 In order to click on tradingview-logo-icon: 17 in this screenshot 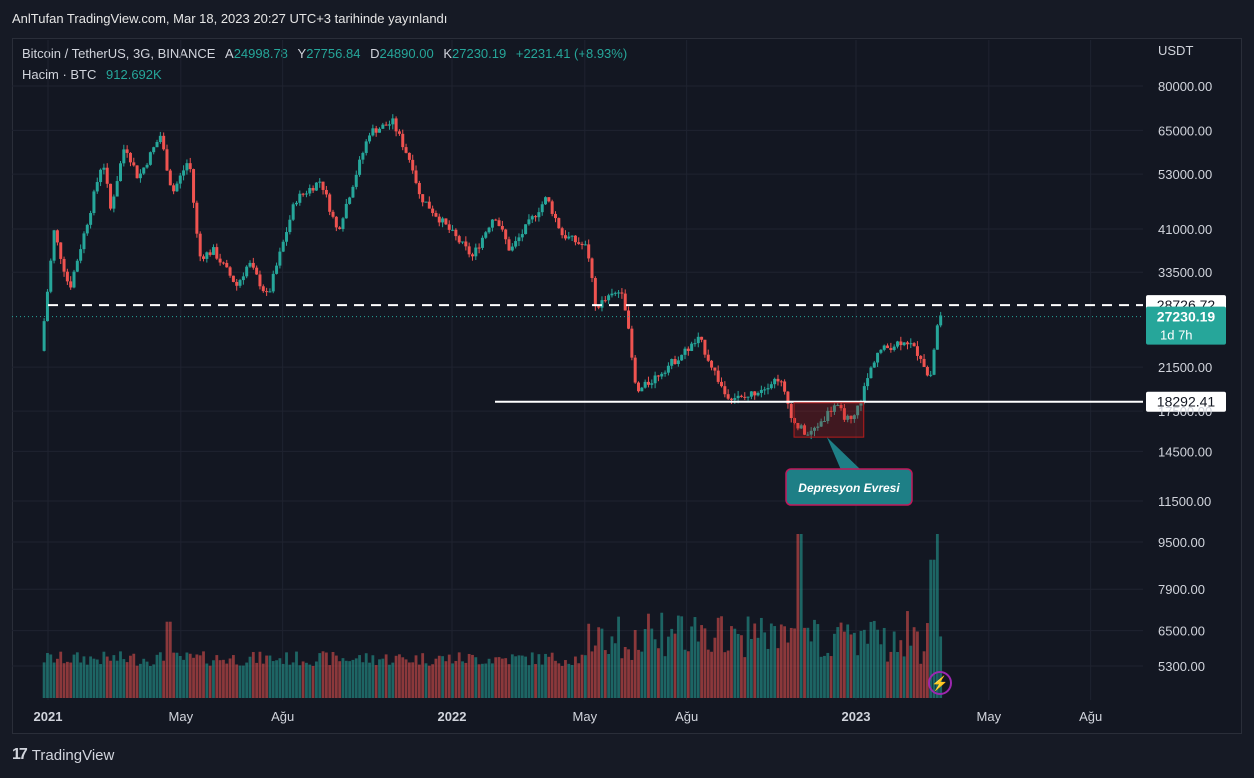, I will do `click(20, 754)`.